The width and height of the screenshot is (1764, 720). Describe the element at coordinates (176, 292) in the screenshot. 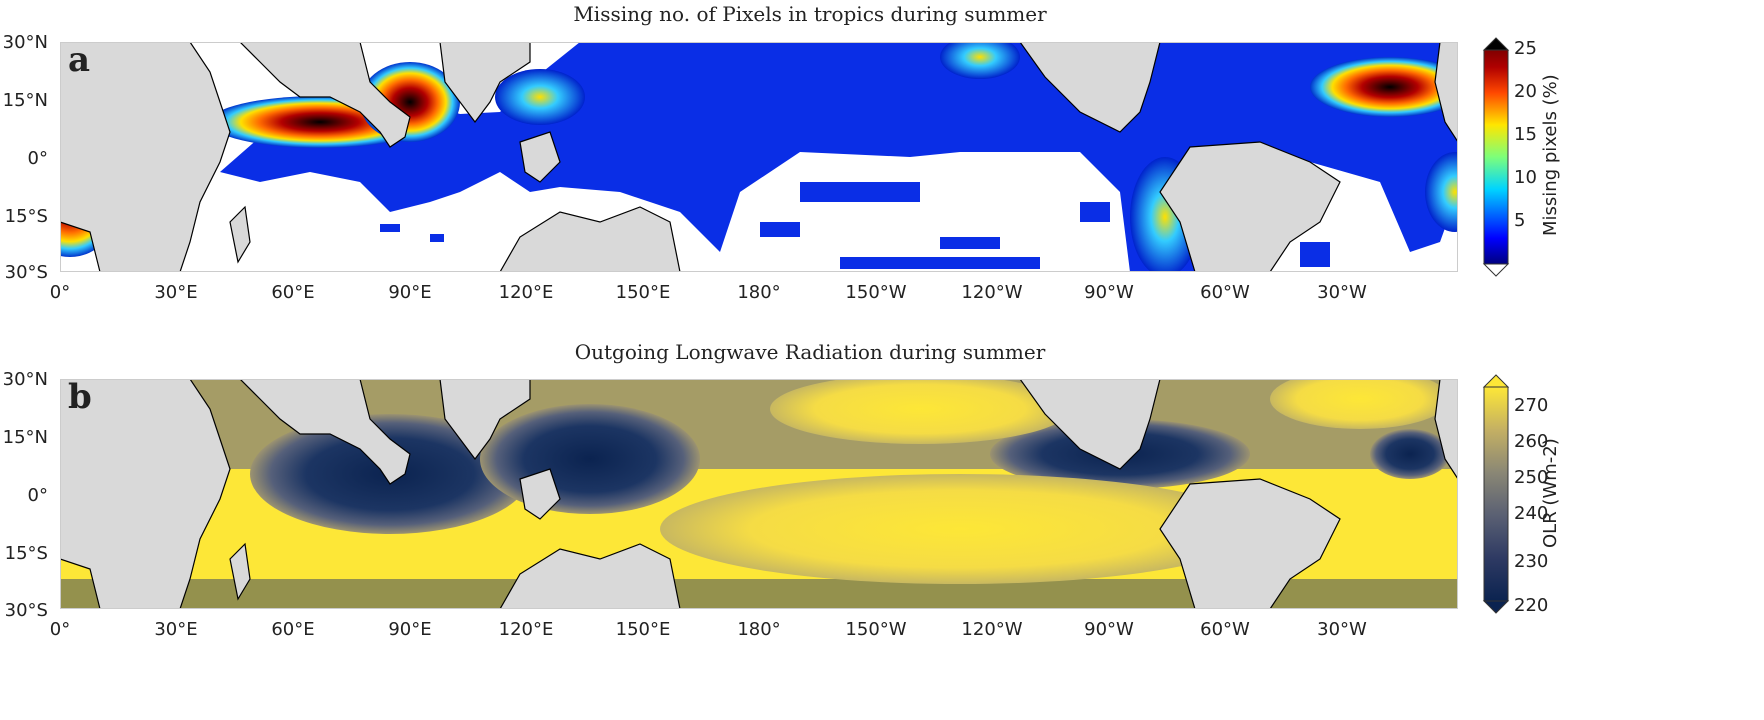

I see `xtick-a-30e: 30°E` at that location.